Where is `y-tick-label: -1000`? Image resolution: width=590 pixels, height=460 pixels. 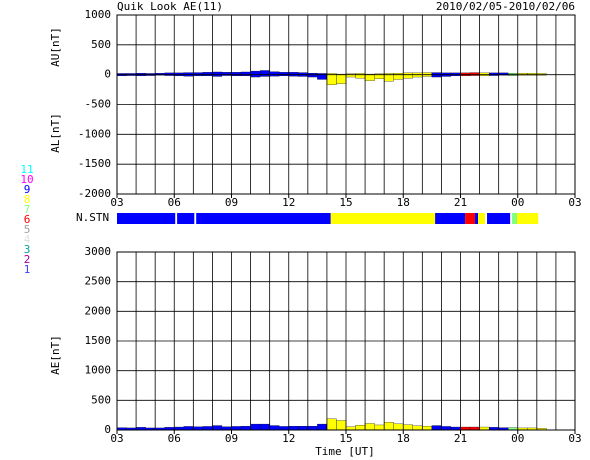
y-tick-label: -1000 is located at coordinates (94, 133).